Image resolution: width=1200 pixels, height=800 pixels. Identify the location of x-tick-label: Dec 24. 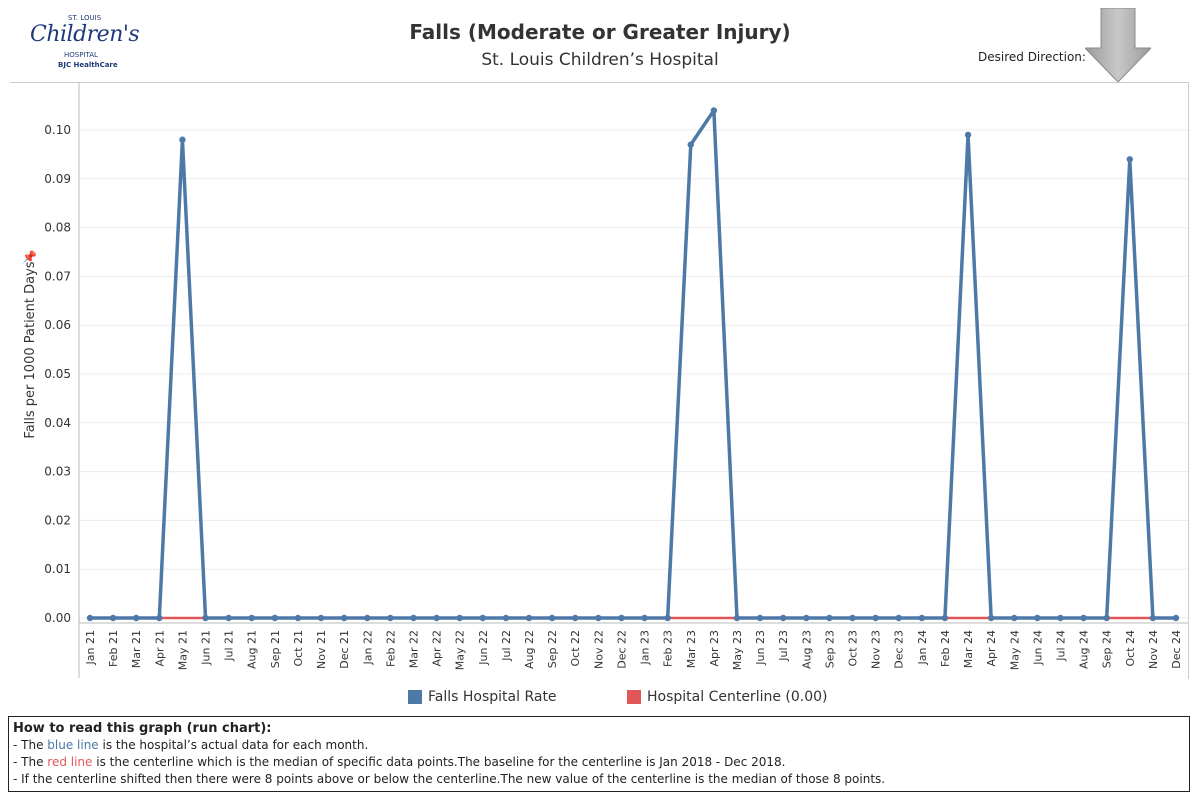
(1176, 649).